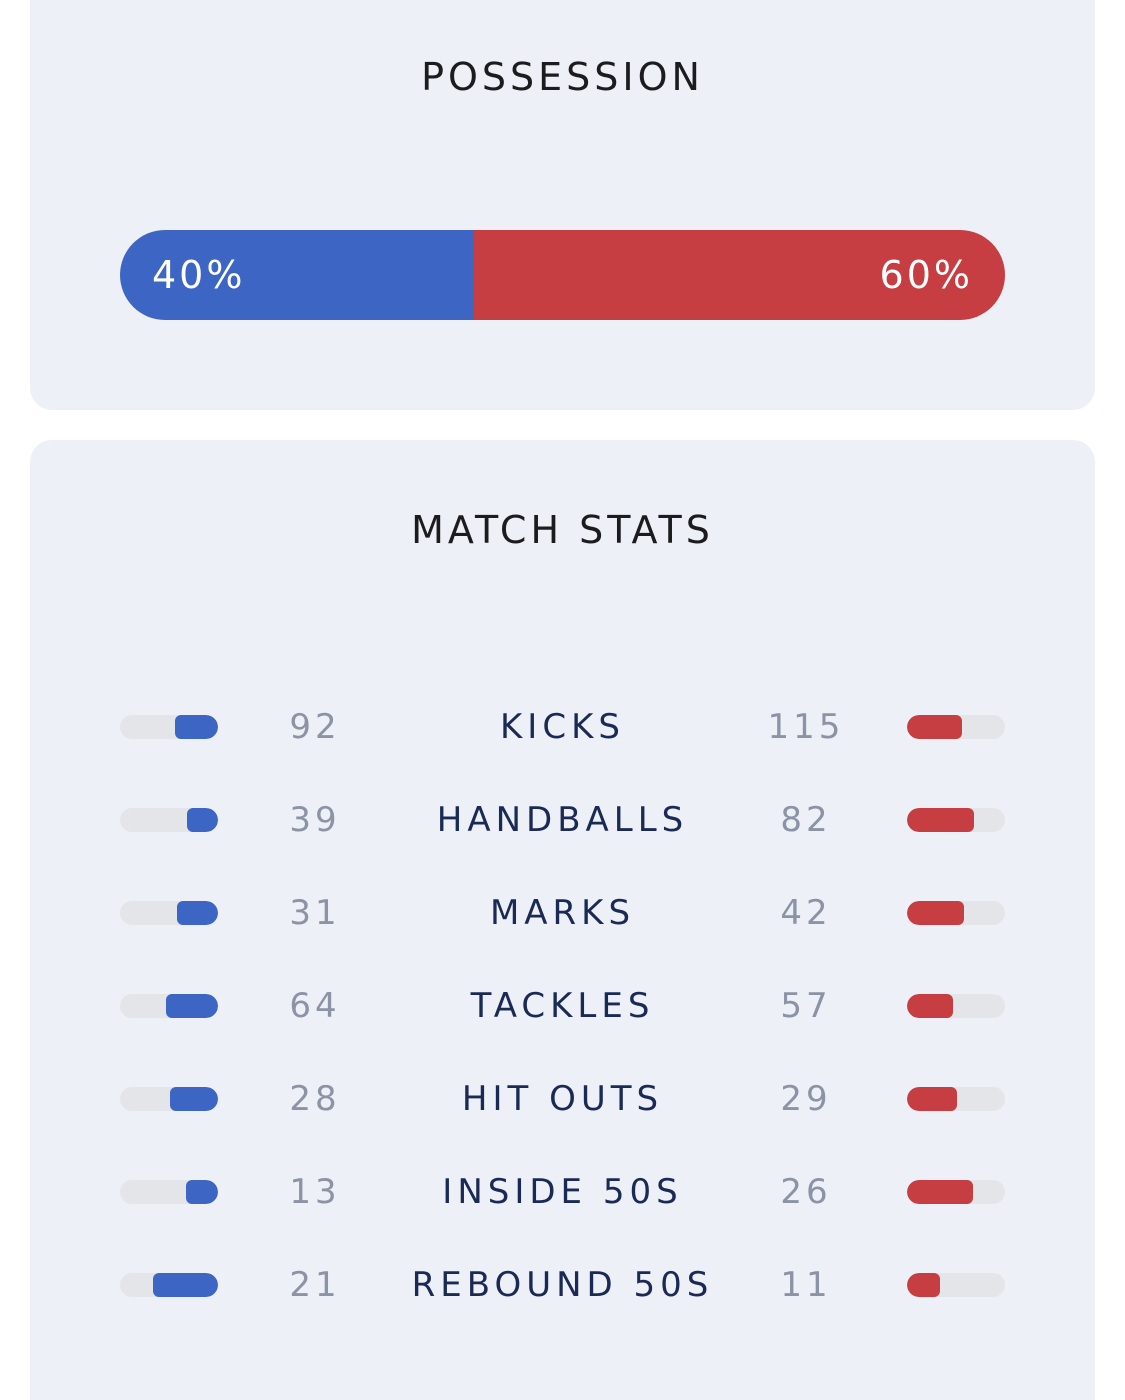 Image resolution: width=1125 pixels, height=1400 pixels. What do you see at coordinates (315, 1192) in the screenshot?
I see `home-stat-value: 13` at bounding box center [315, 1192].